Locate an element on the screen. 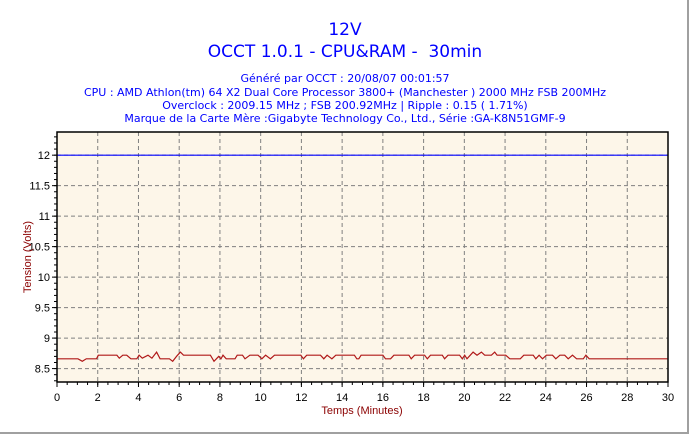  chart-title: 12V is located at coordinates (345, 30).